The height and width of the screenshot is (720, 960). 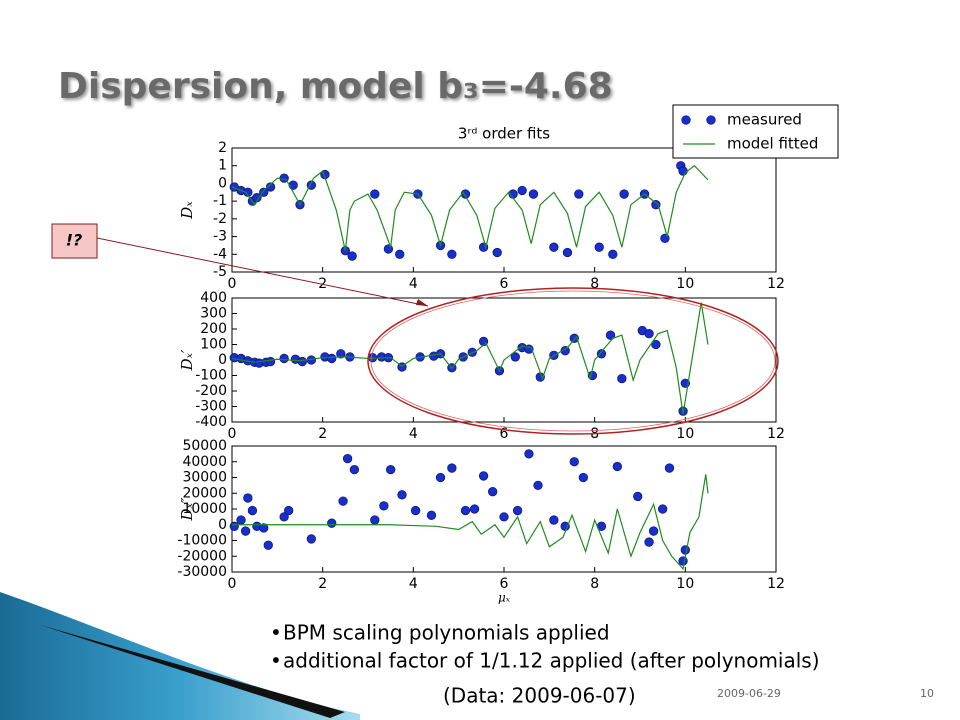 I want to click on y-tick-label: 40000, so click(x=204, y=462).